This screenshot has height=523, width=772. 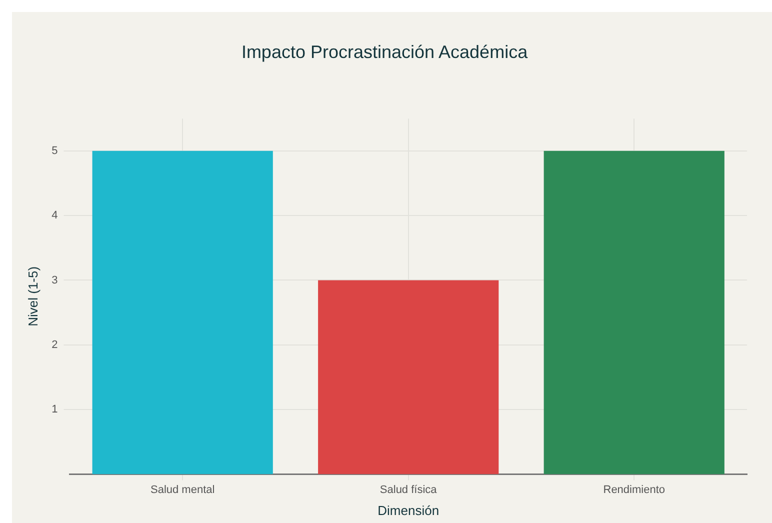 What do you see at coordinates (385, 52) in the screenshot?
I see `chart-title: Impacto Procrastinación Académica` at bounding box center [385, 52].